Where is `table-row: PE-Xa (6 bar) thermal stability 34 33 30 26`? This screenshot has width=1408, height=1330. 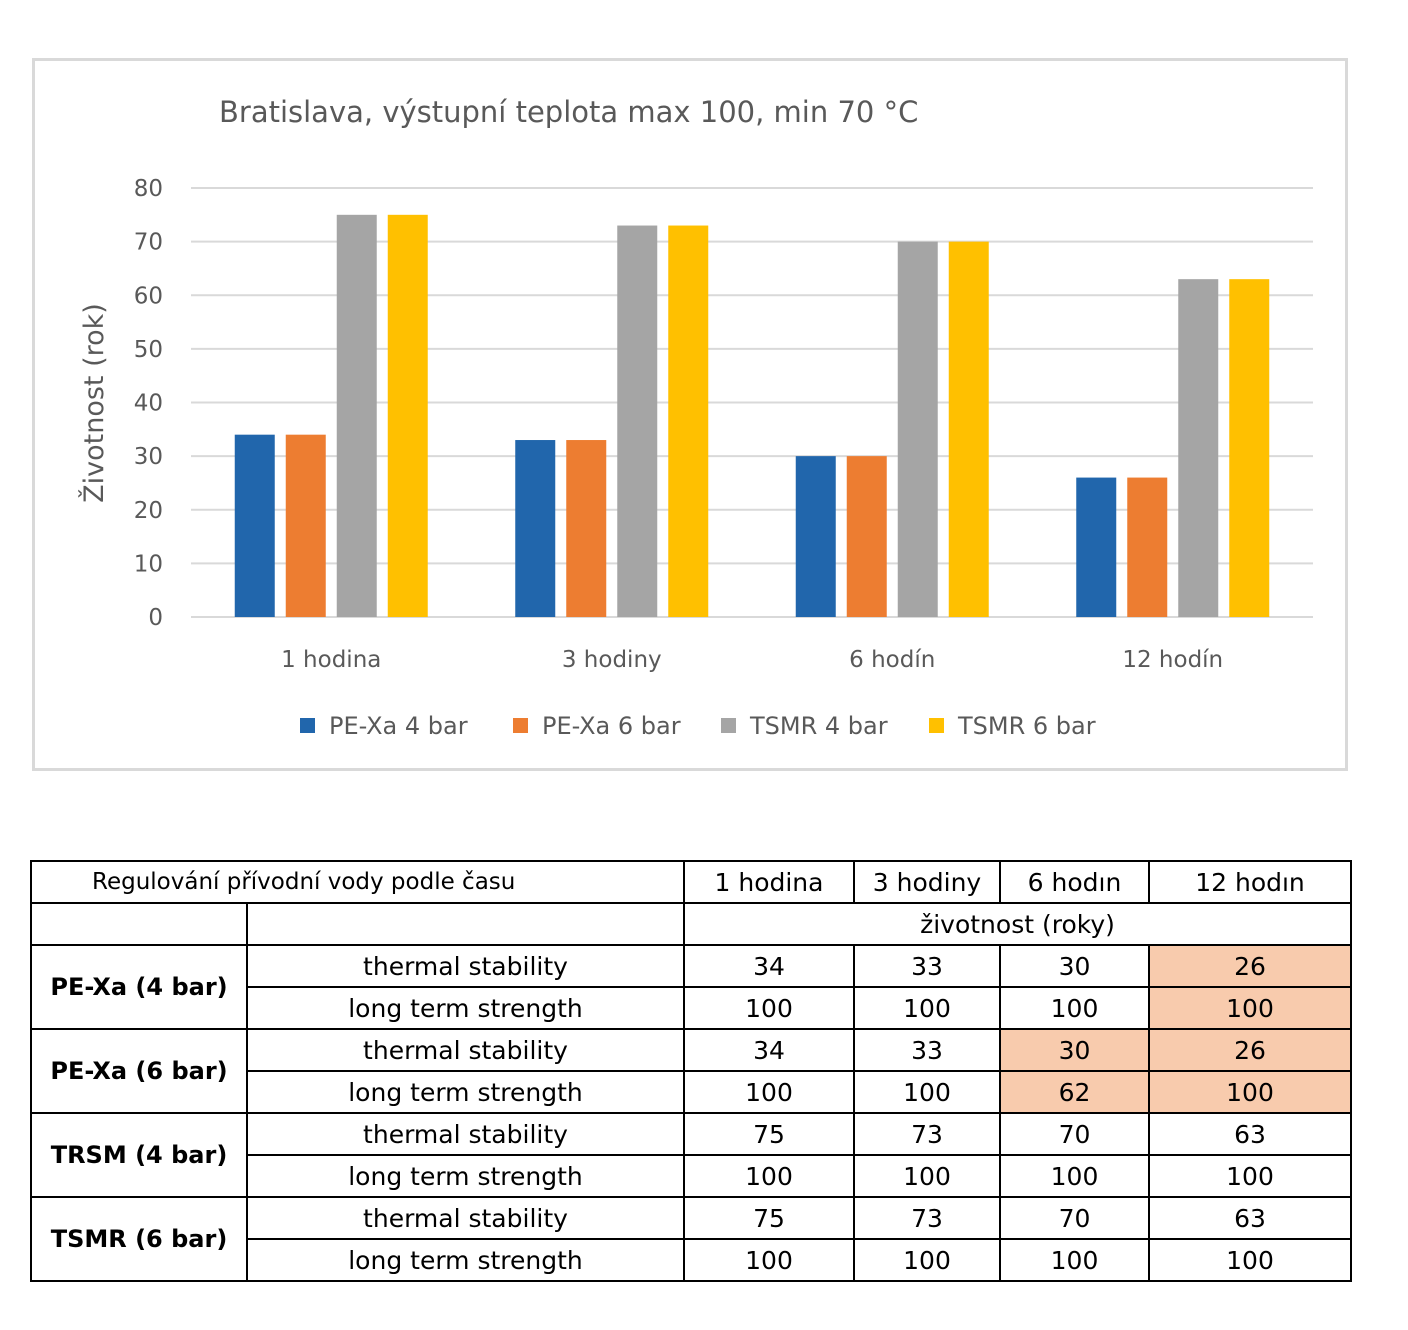 table-row: PE-Xa (6 bar) thermal stability 34 33 30 26 is located at coordinates (691, 1071).